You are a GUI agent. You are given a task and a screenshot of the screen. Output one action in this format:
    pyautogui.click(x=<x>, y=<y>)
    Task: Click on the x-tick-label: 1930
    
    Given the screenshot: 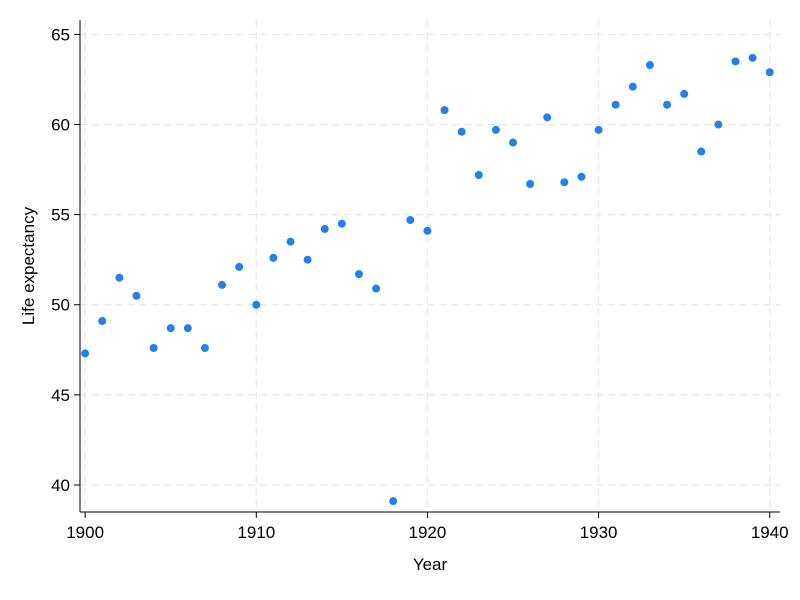 What is the action you would take?
    pyautogui.click(x=599, y=532)
    